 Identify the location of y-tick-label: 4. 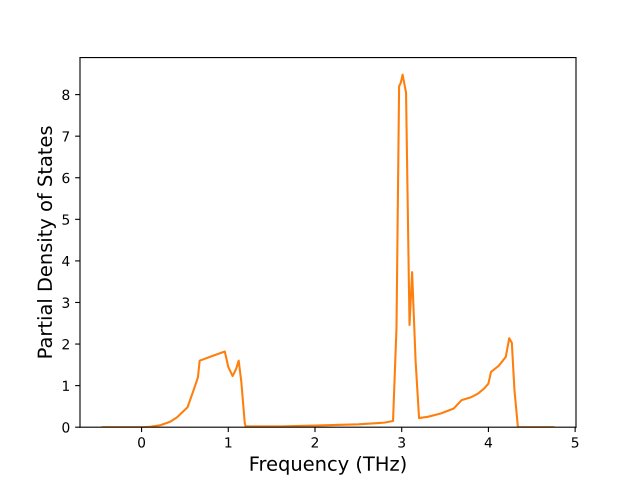
(66, 261).